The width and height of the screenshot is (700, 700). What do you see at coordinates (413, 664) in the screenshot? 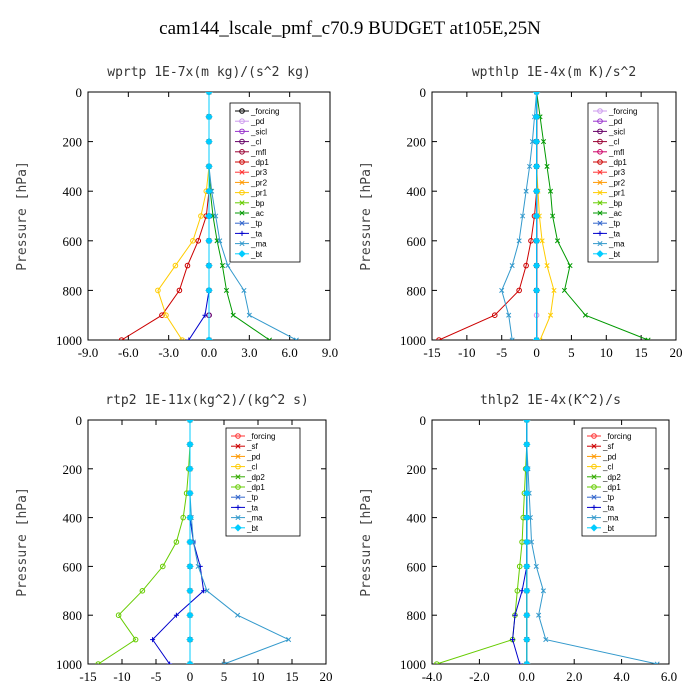
I see `y-tick-label: 1000` at bounding box center [413, 664].